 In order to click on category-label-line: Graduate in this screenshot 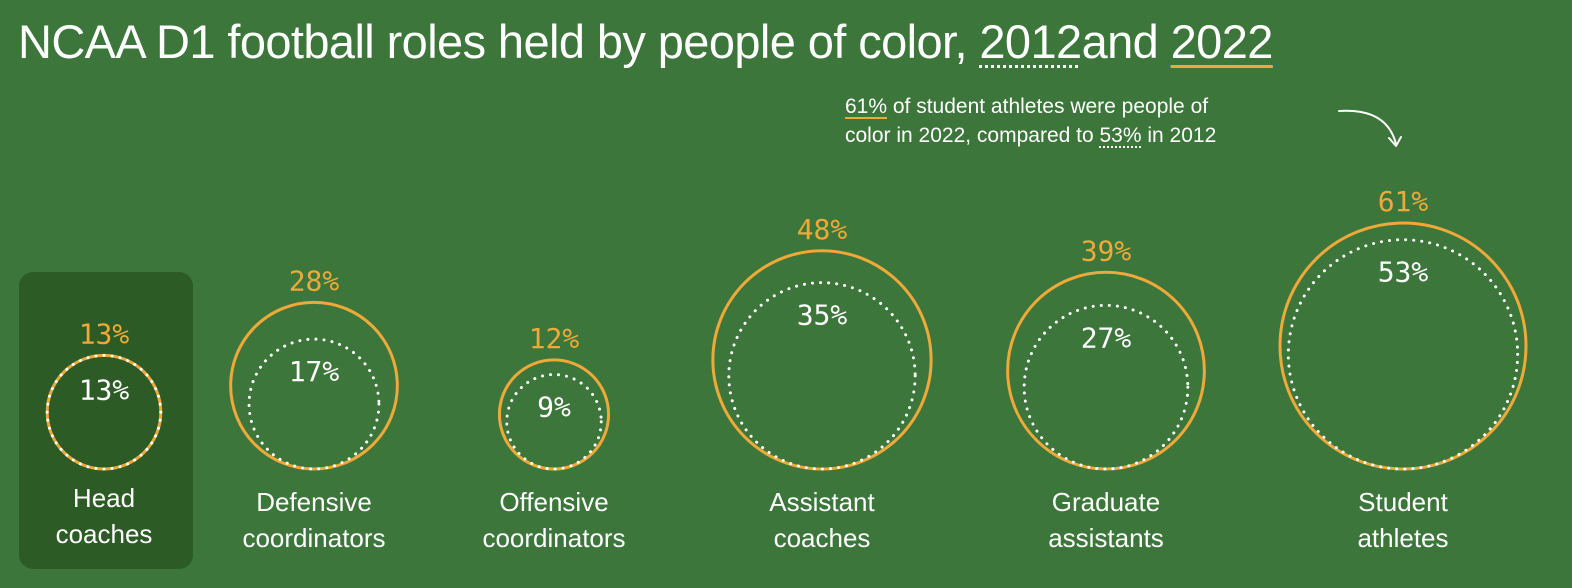, I will do `click(1106, 502)`.